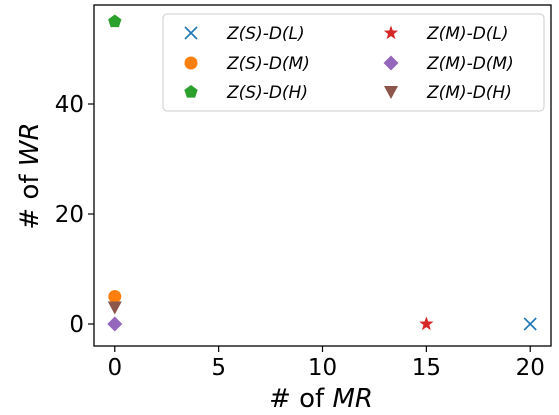  What do you see at coordinates (69, 105) in the screenshot?
I see `y-tick-label: 40` at bounding box center [69, 105].